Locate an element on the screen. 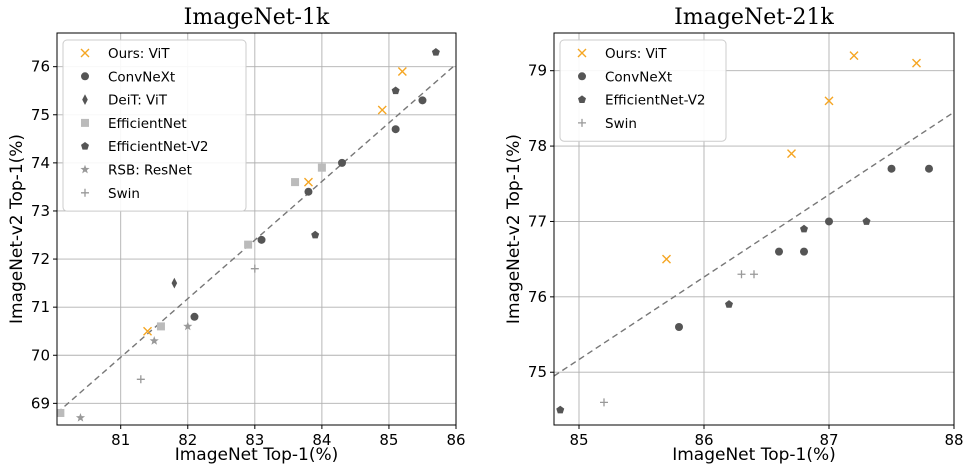  y-tick-label: 74 is located at coordinates (40, 163).